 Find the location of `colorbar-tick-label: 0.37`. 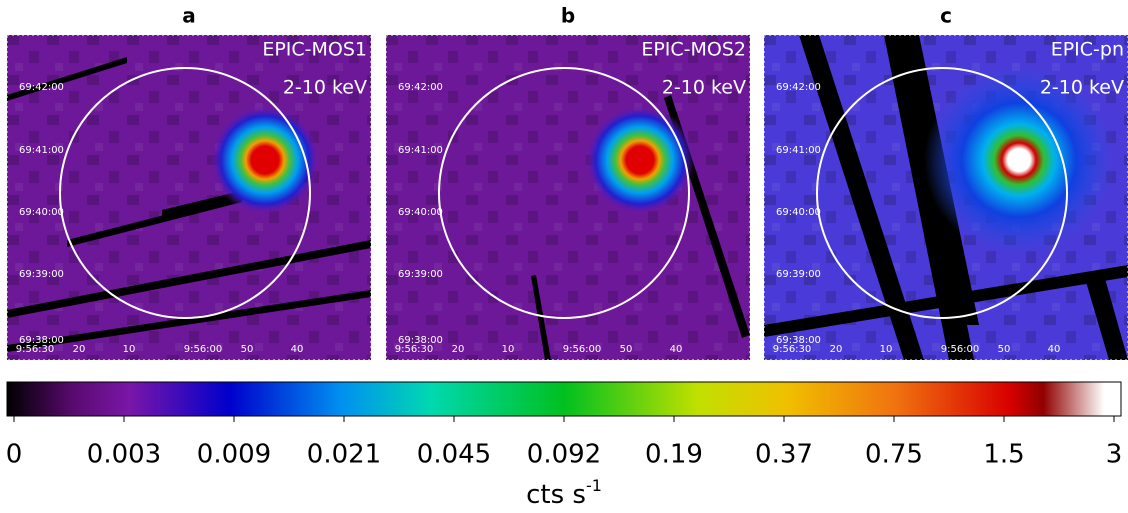

colorbar-tick-label: 0.37 is located at coordinates (784, 455).